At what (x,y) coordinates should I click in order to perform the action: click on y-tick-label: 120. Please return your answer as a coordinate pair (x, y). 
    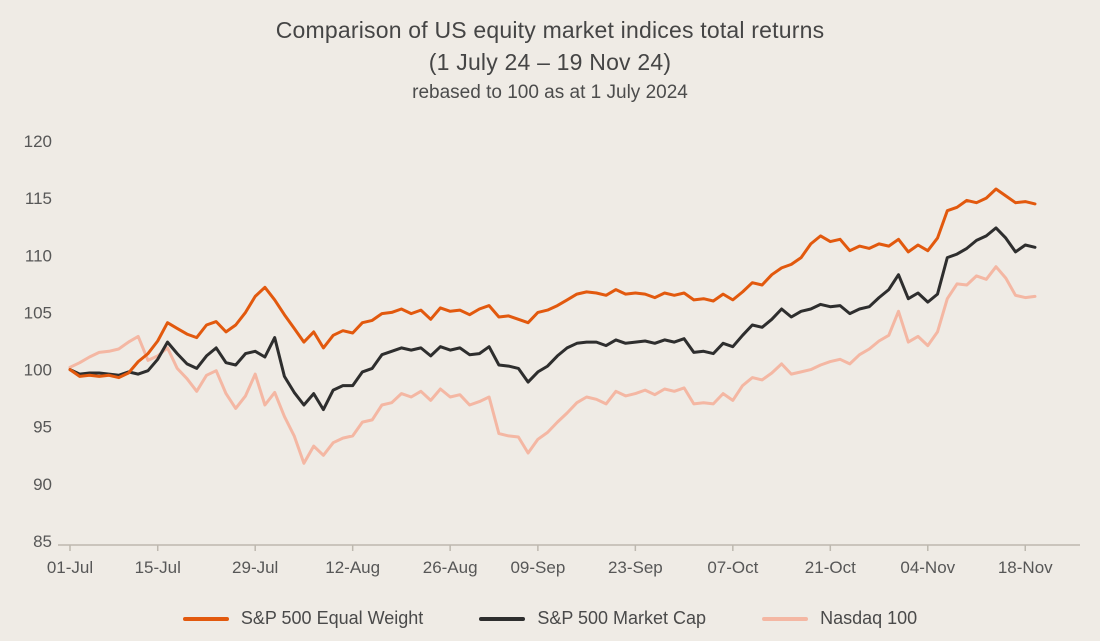
    Looking at the image, I should click on (38, 141).